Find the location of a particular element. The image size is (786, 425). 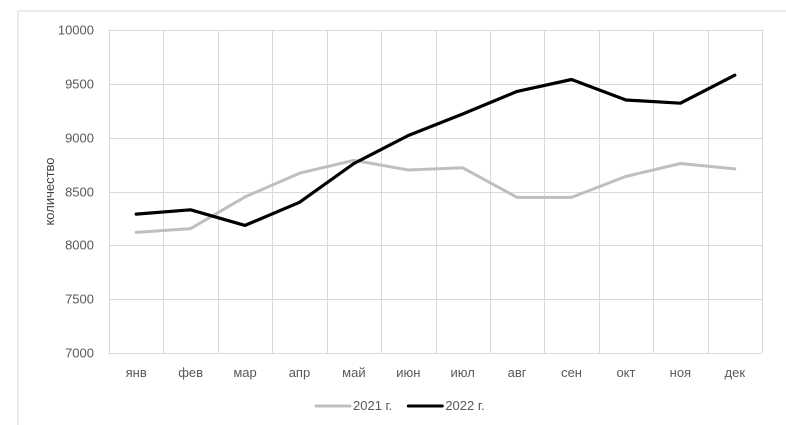

y-tick-label: 8000 is located at coordinates (79, 245).